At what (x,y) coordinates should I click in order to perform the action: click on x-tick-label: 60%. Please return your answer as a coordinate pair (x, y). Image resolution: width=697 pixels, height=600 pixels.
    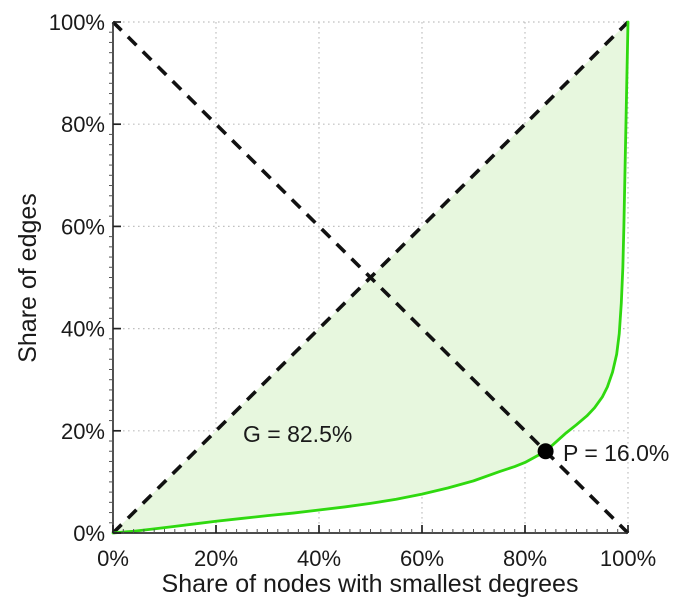
    Looking at the image, I should click on (422, 558).